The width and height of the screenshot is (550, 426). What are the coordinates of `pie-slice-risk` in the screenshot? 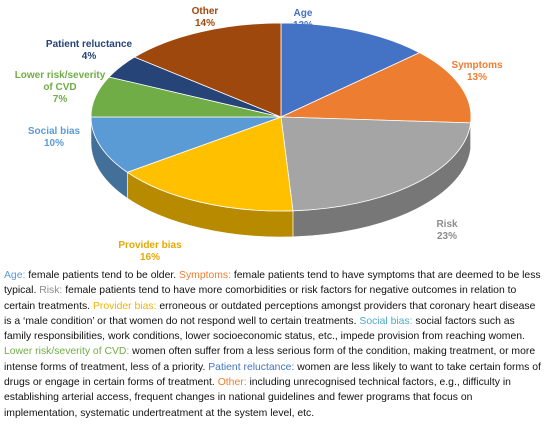 It's located at (376, 164).